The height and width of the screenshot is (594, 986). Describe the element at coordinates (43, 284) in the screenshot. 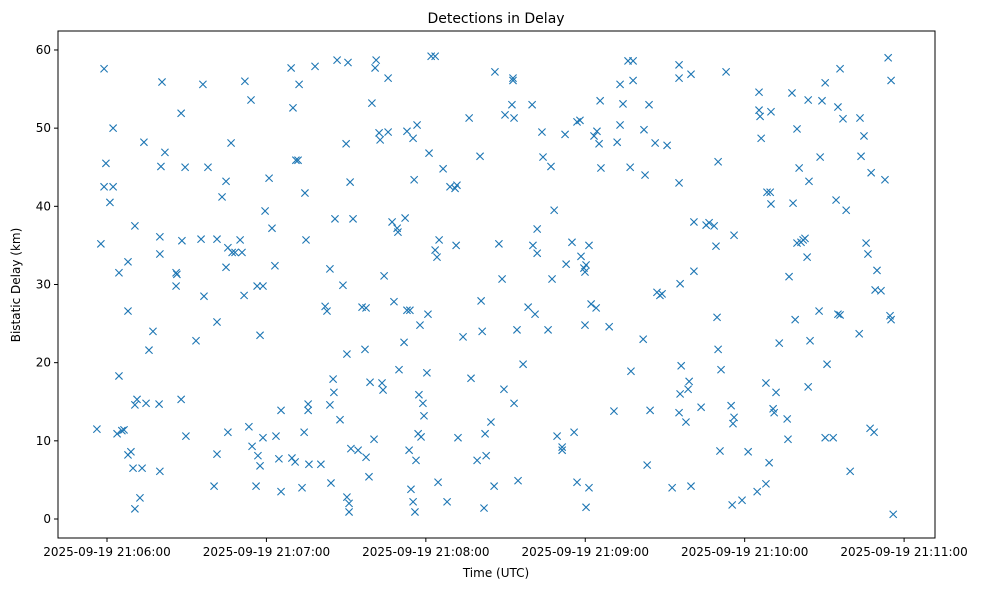

I see `y-tick-label: 30` at that location.